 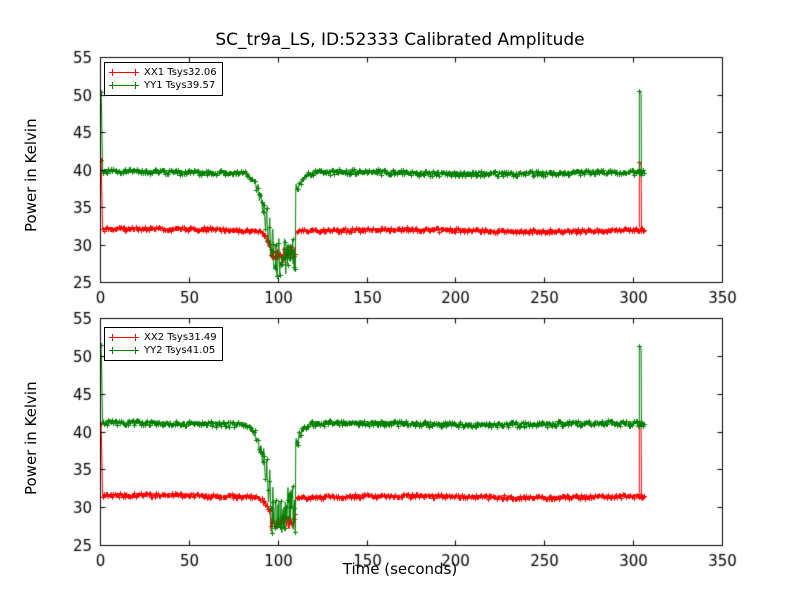 I want to click on legend-item: YY2 Tsys41.05, so click(x=163, y=350).